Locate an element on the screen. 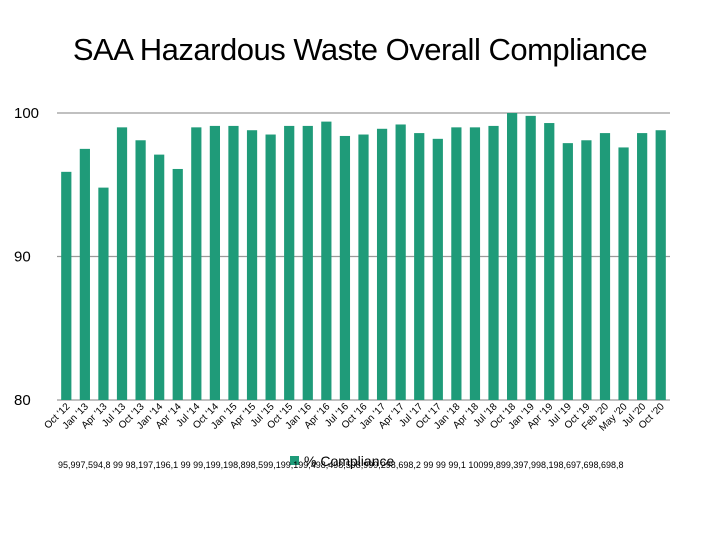  y-tick-label: 80 is located at coordinates (22, 400).